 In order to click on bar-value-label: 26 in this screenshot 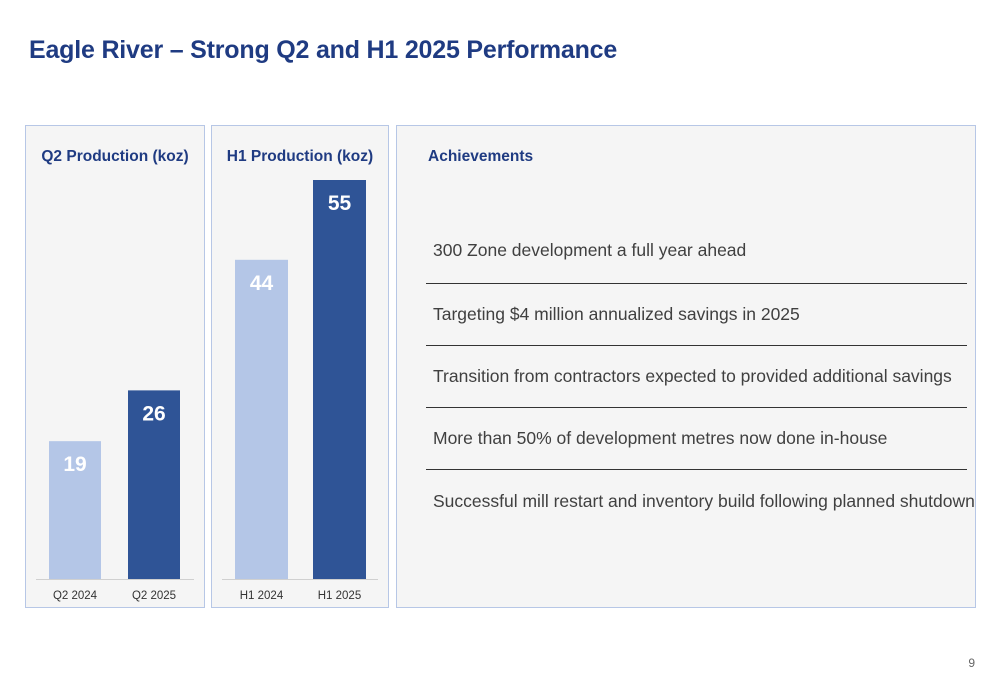, I will do `click(153, 413)`.